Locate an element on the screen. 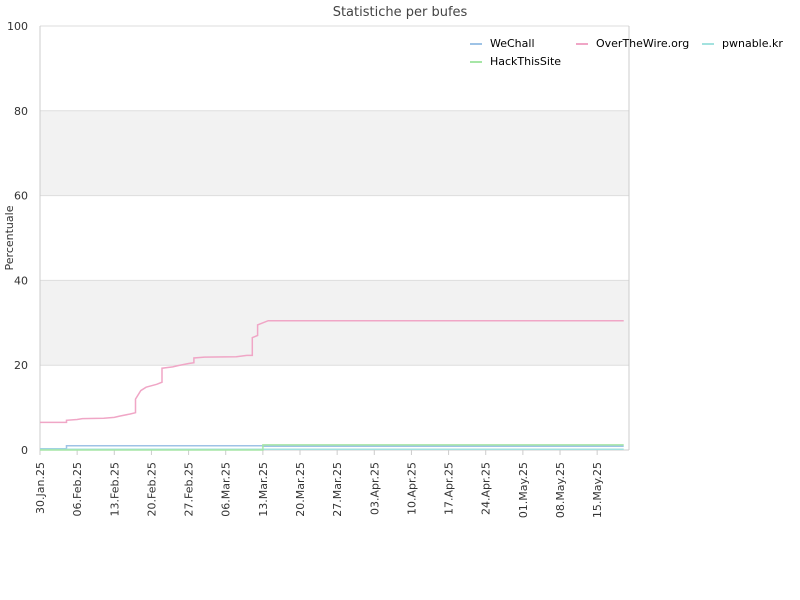 This screenshot has width=800, height=600. y-tick-label: 60 is located at coordinates (21, 196).